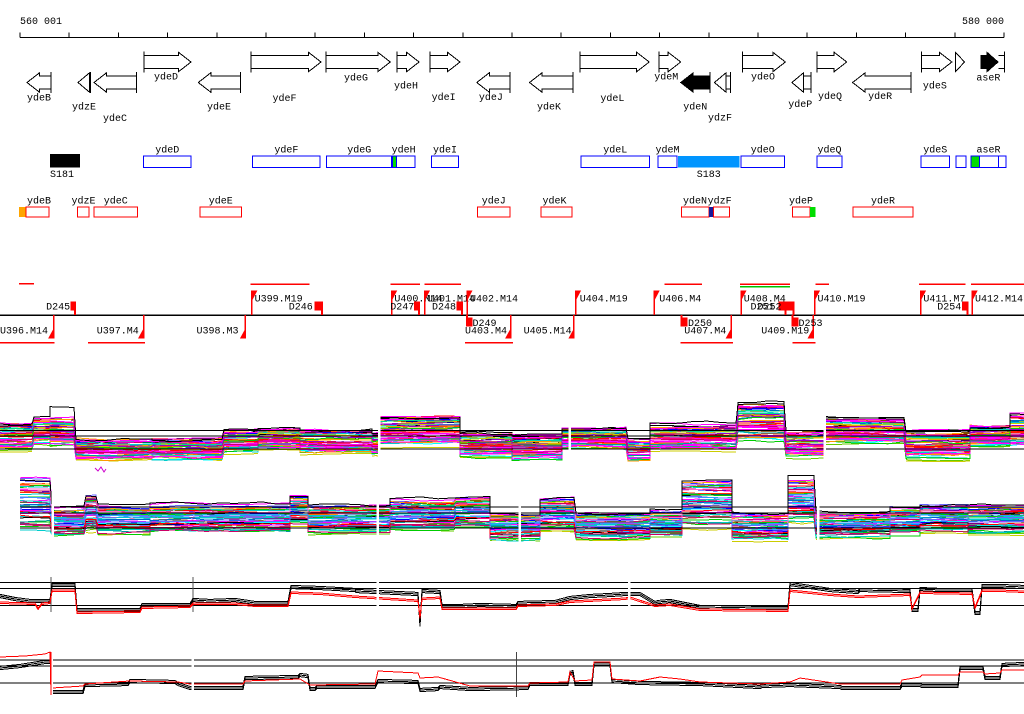 This screenshot has height=714, width=1024. What do you see at coordinates (709, 175) in the screenshot?
I see `svg-text: S183` at bounding box center [709, 175].